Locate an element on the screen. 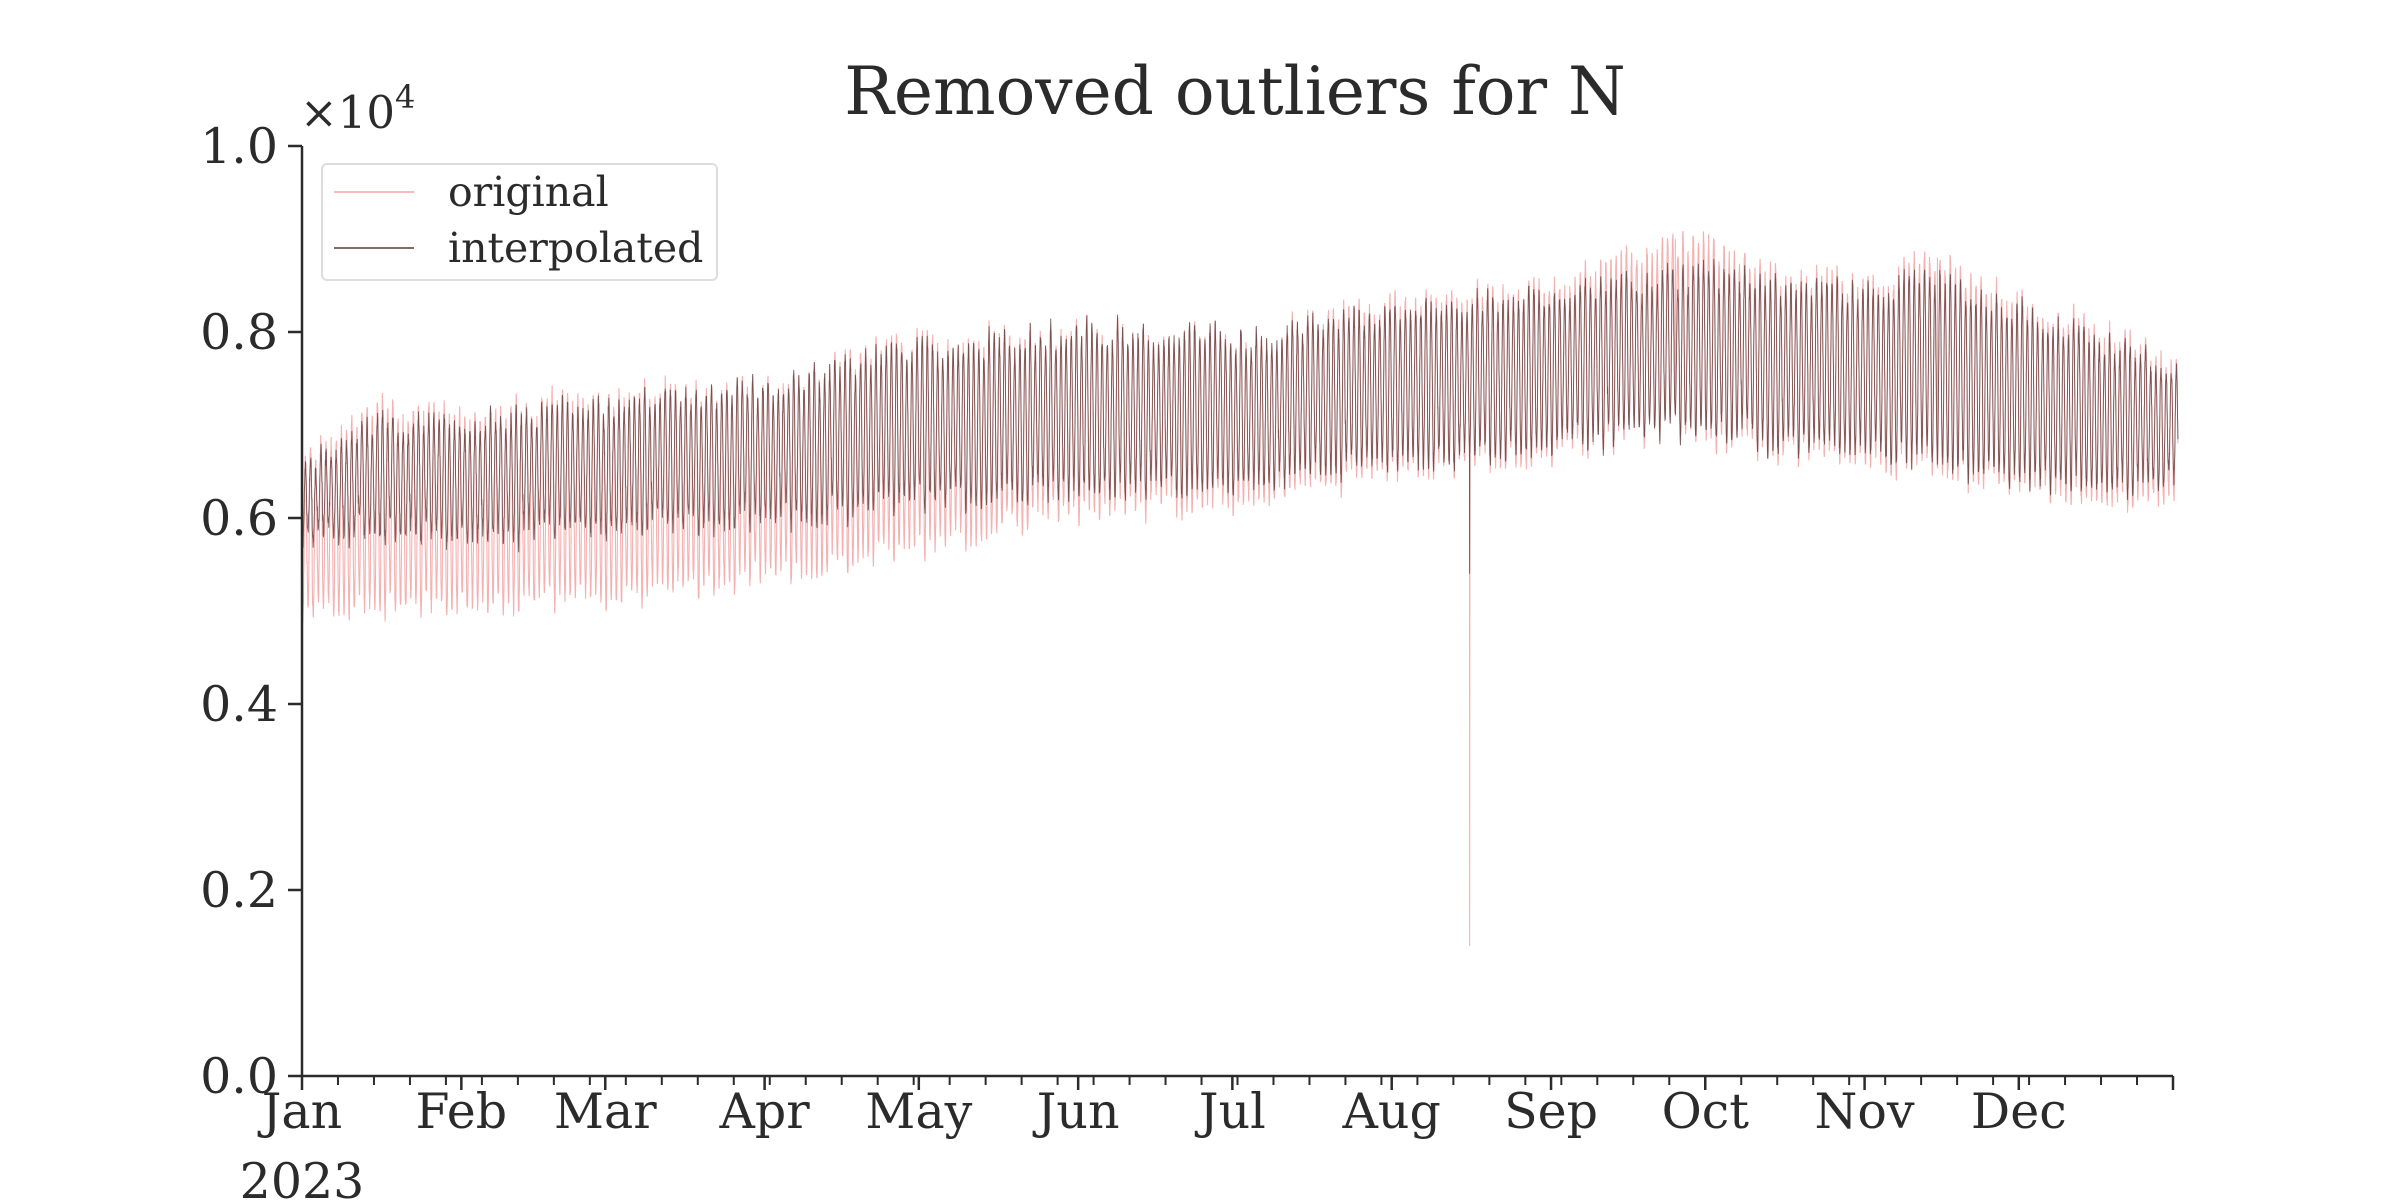 The image size is (2400, 1200). y-tick-label: 0.4 is located at coordinates (239, 704).